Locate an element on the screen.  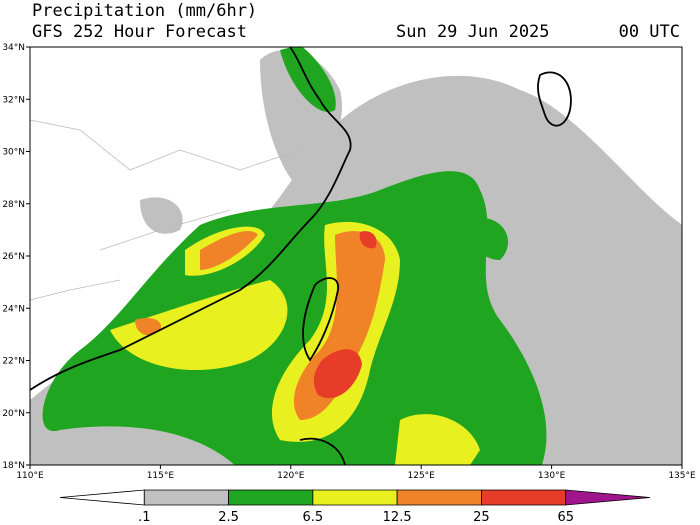
lat-label: 28°N is located at coordinates (13, 205).